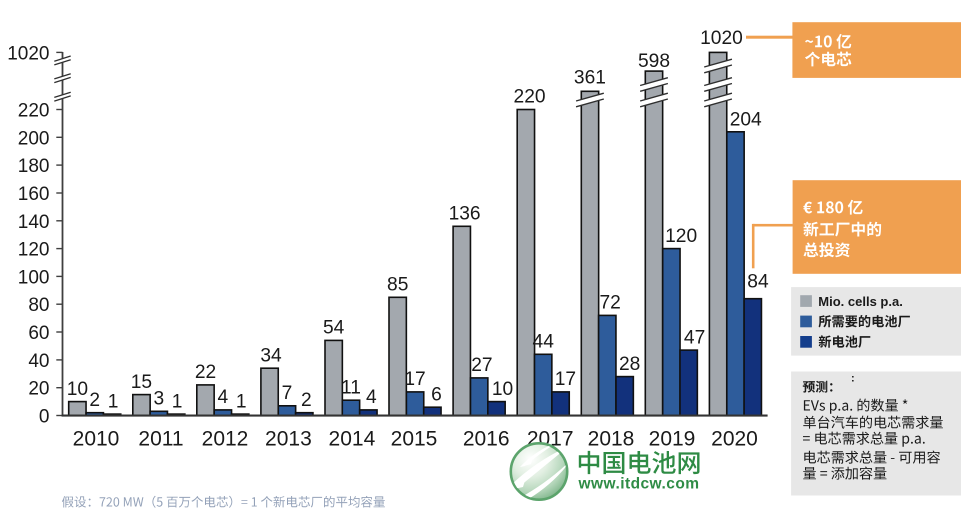 The width and height of the screenshot is (961, 515). Describe the element at coordinates (34, 166) in the screenshot. I see `svg-text: 180` at that location.